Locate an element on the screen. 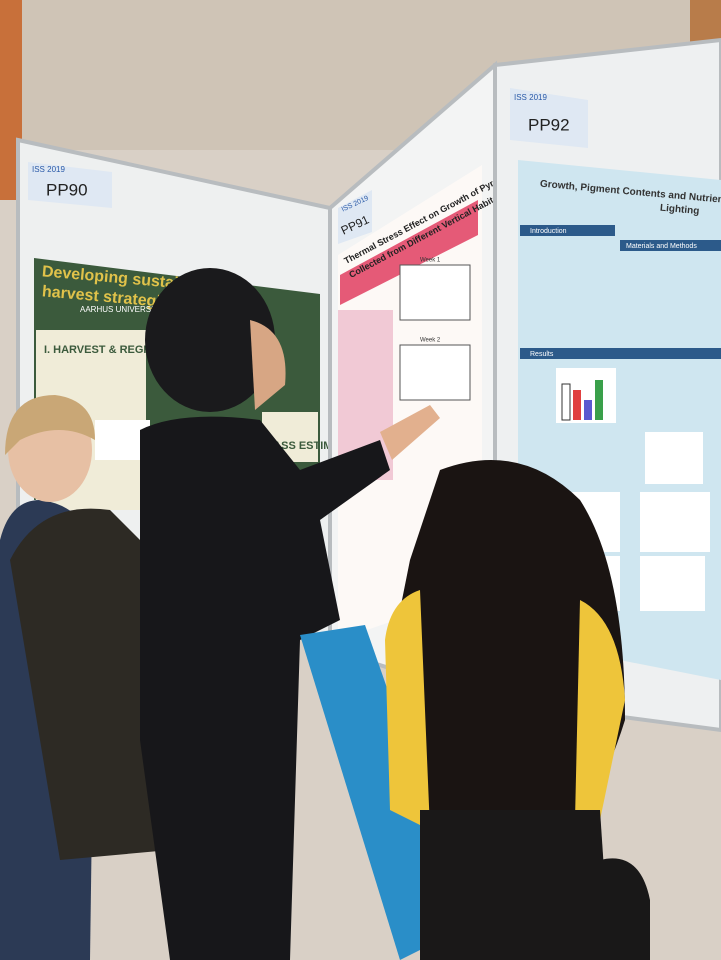  handbag is located at coordinates (625, 909).